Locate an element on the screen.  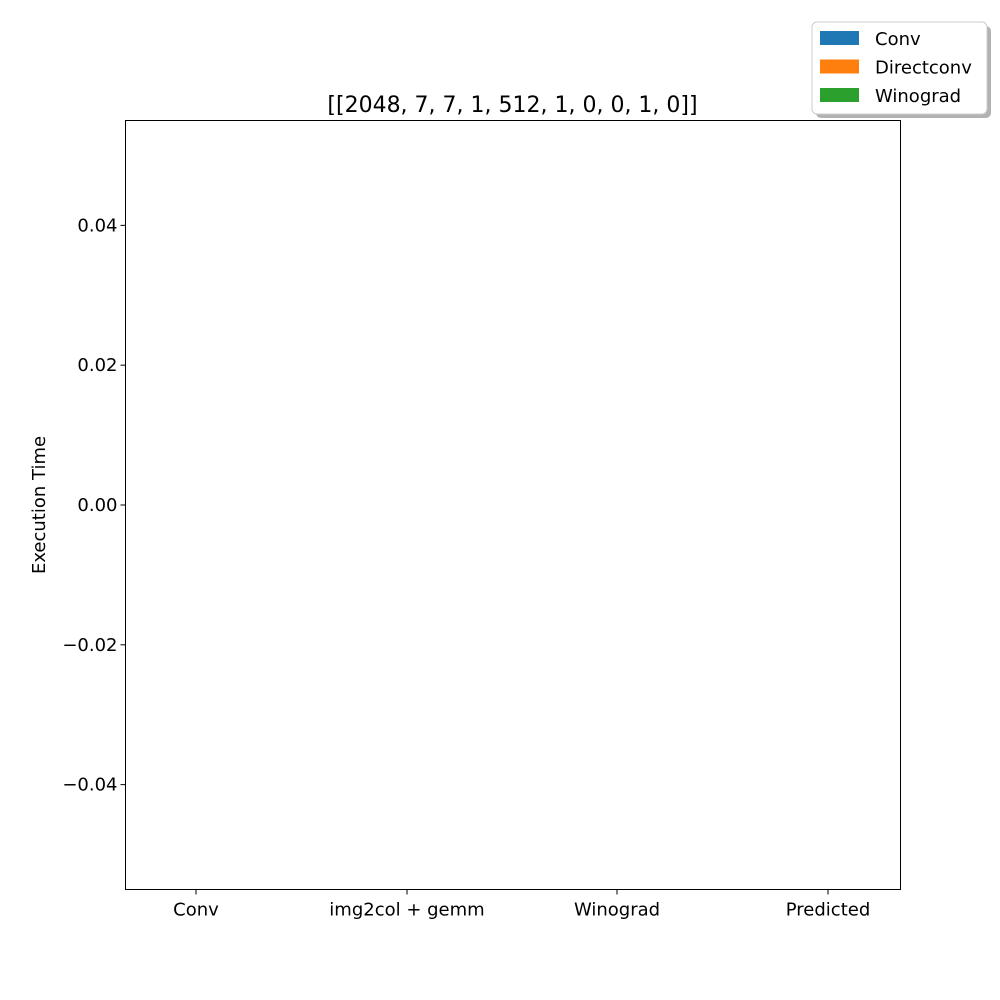
x-tick-label: Predicted is located at coordinates (828, 910).